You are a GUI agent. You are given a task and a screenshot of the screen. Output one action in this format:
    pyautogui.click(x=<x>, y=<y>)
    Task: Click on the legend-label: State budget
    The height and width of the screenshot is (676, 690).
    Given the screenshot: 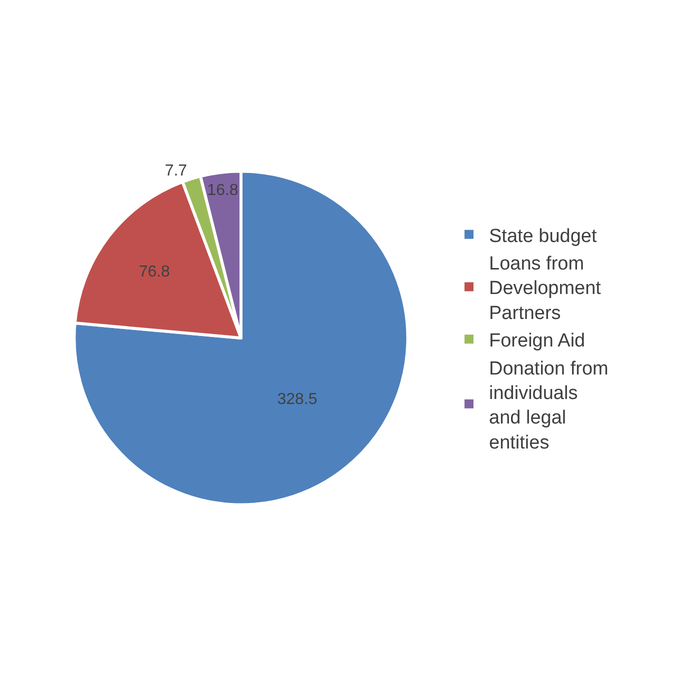 What is the action you would take?
    pyautogui.click(x=543, y=236)
    